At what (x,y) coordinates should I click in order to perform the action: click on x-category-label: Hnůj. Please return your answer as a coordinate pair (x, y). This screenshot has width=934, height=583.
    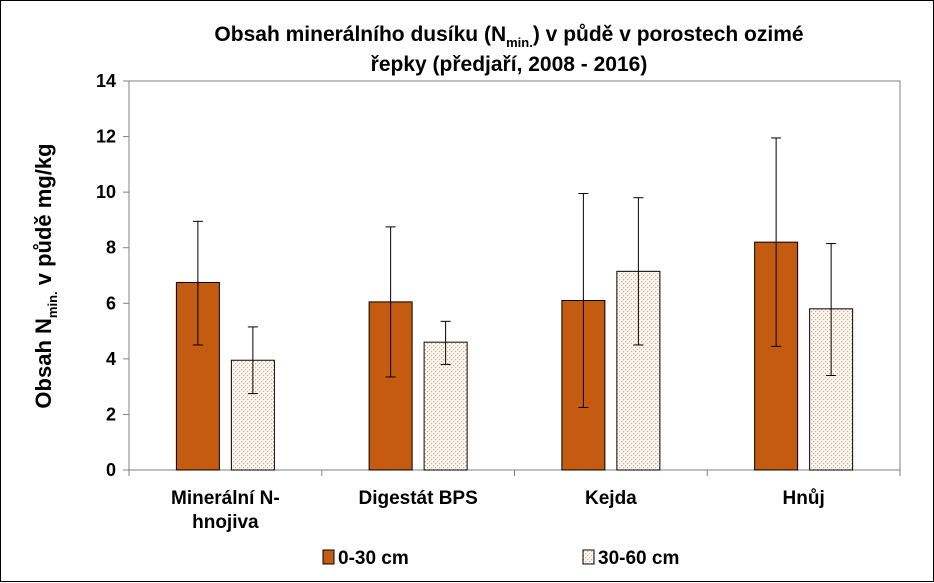
    Looking at the image, I should click on (804, 498).